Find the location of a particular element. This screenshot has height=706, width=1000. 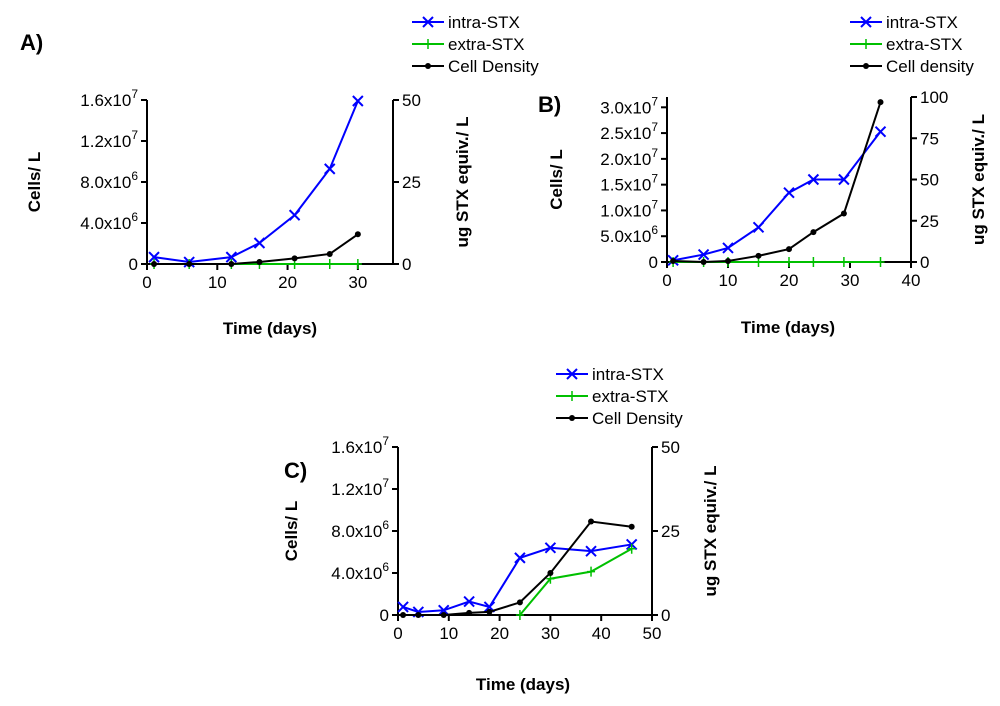

legend: intra-STX extra-STX Cell density is located at coordinates (912, 44).